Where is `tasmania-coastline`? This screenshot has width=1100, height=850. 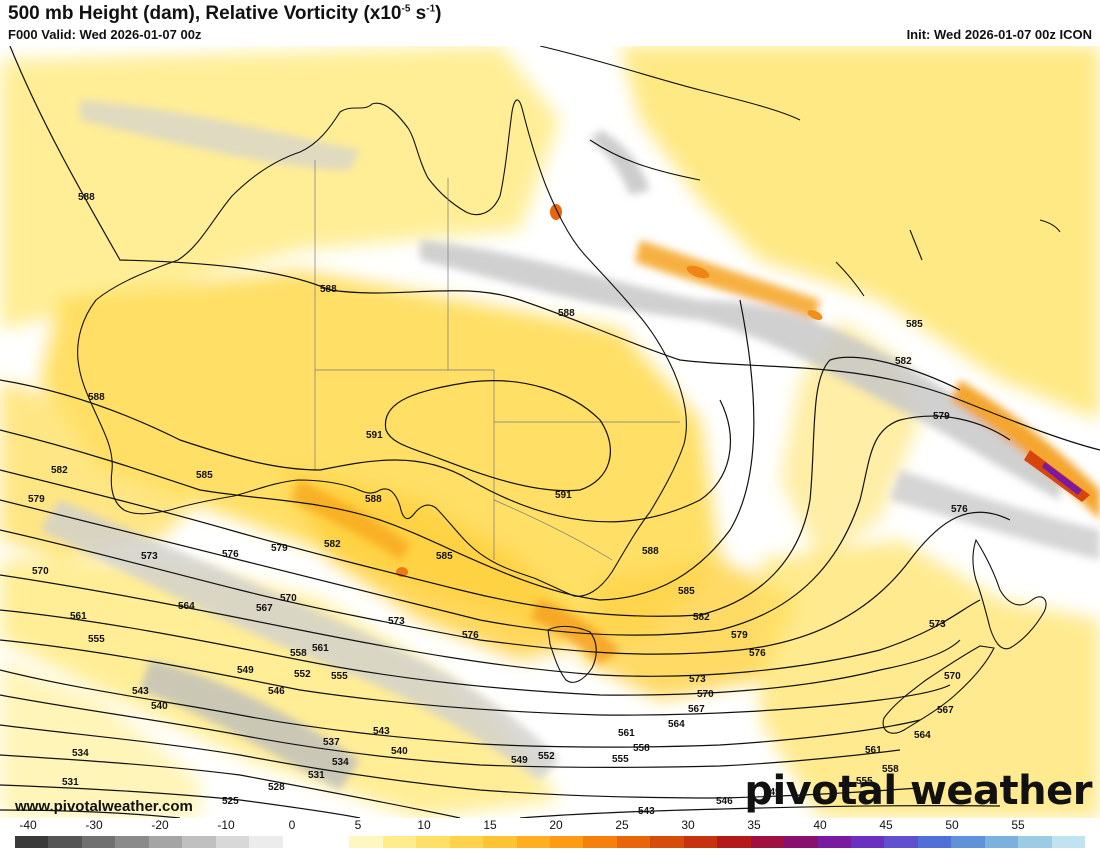
tasmania-coastline is located at coordinates (572, 654).